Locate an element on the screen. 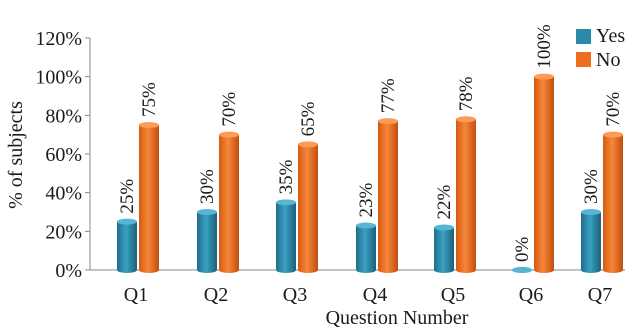 Image resolution: width=633 pixels, height=329 pixels. y-tick-label: 80% is located at coordinates (63, 116).